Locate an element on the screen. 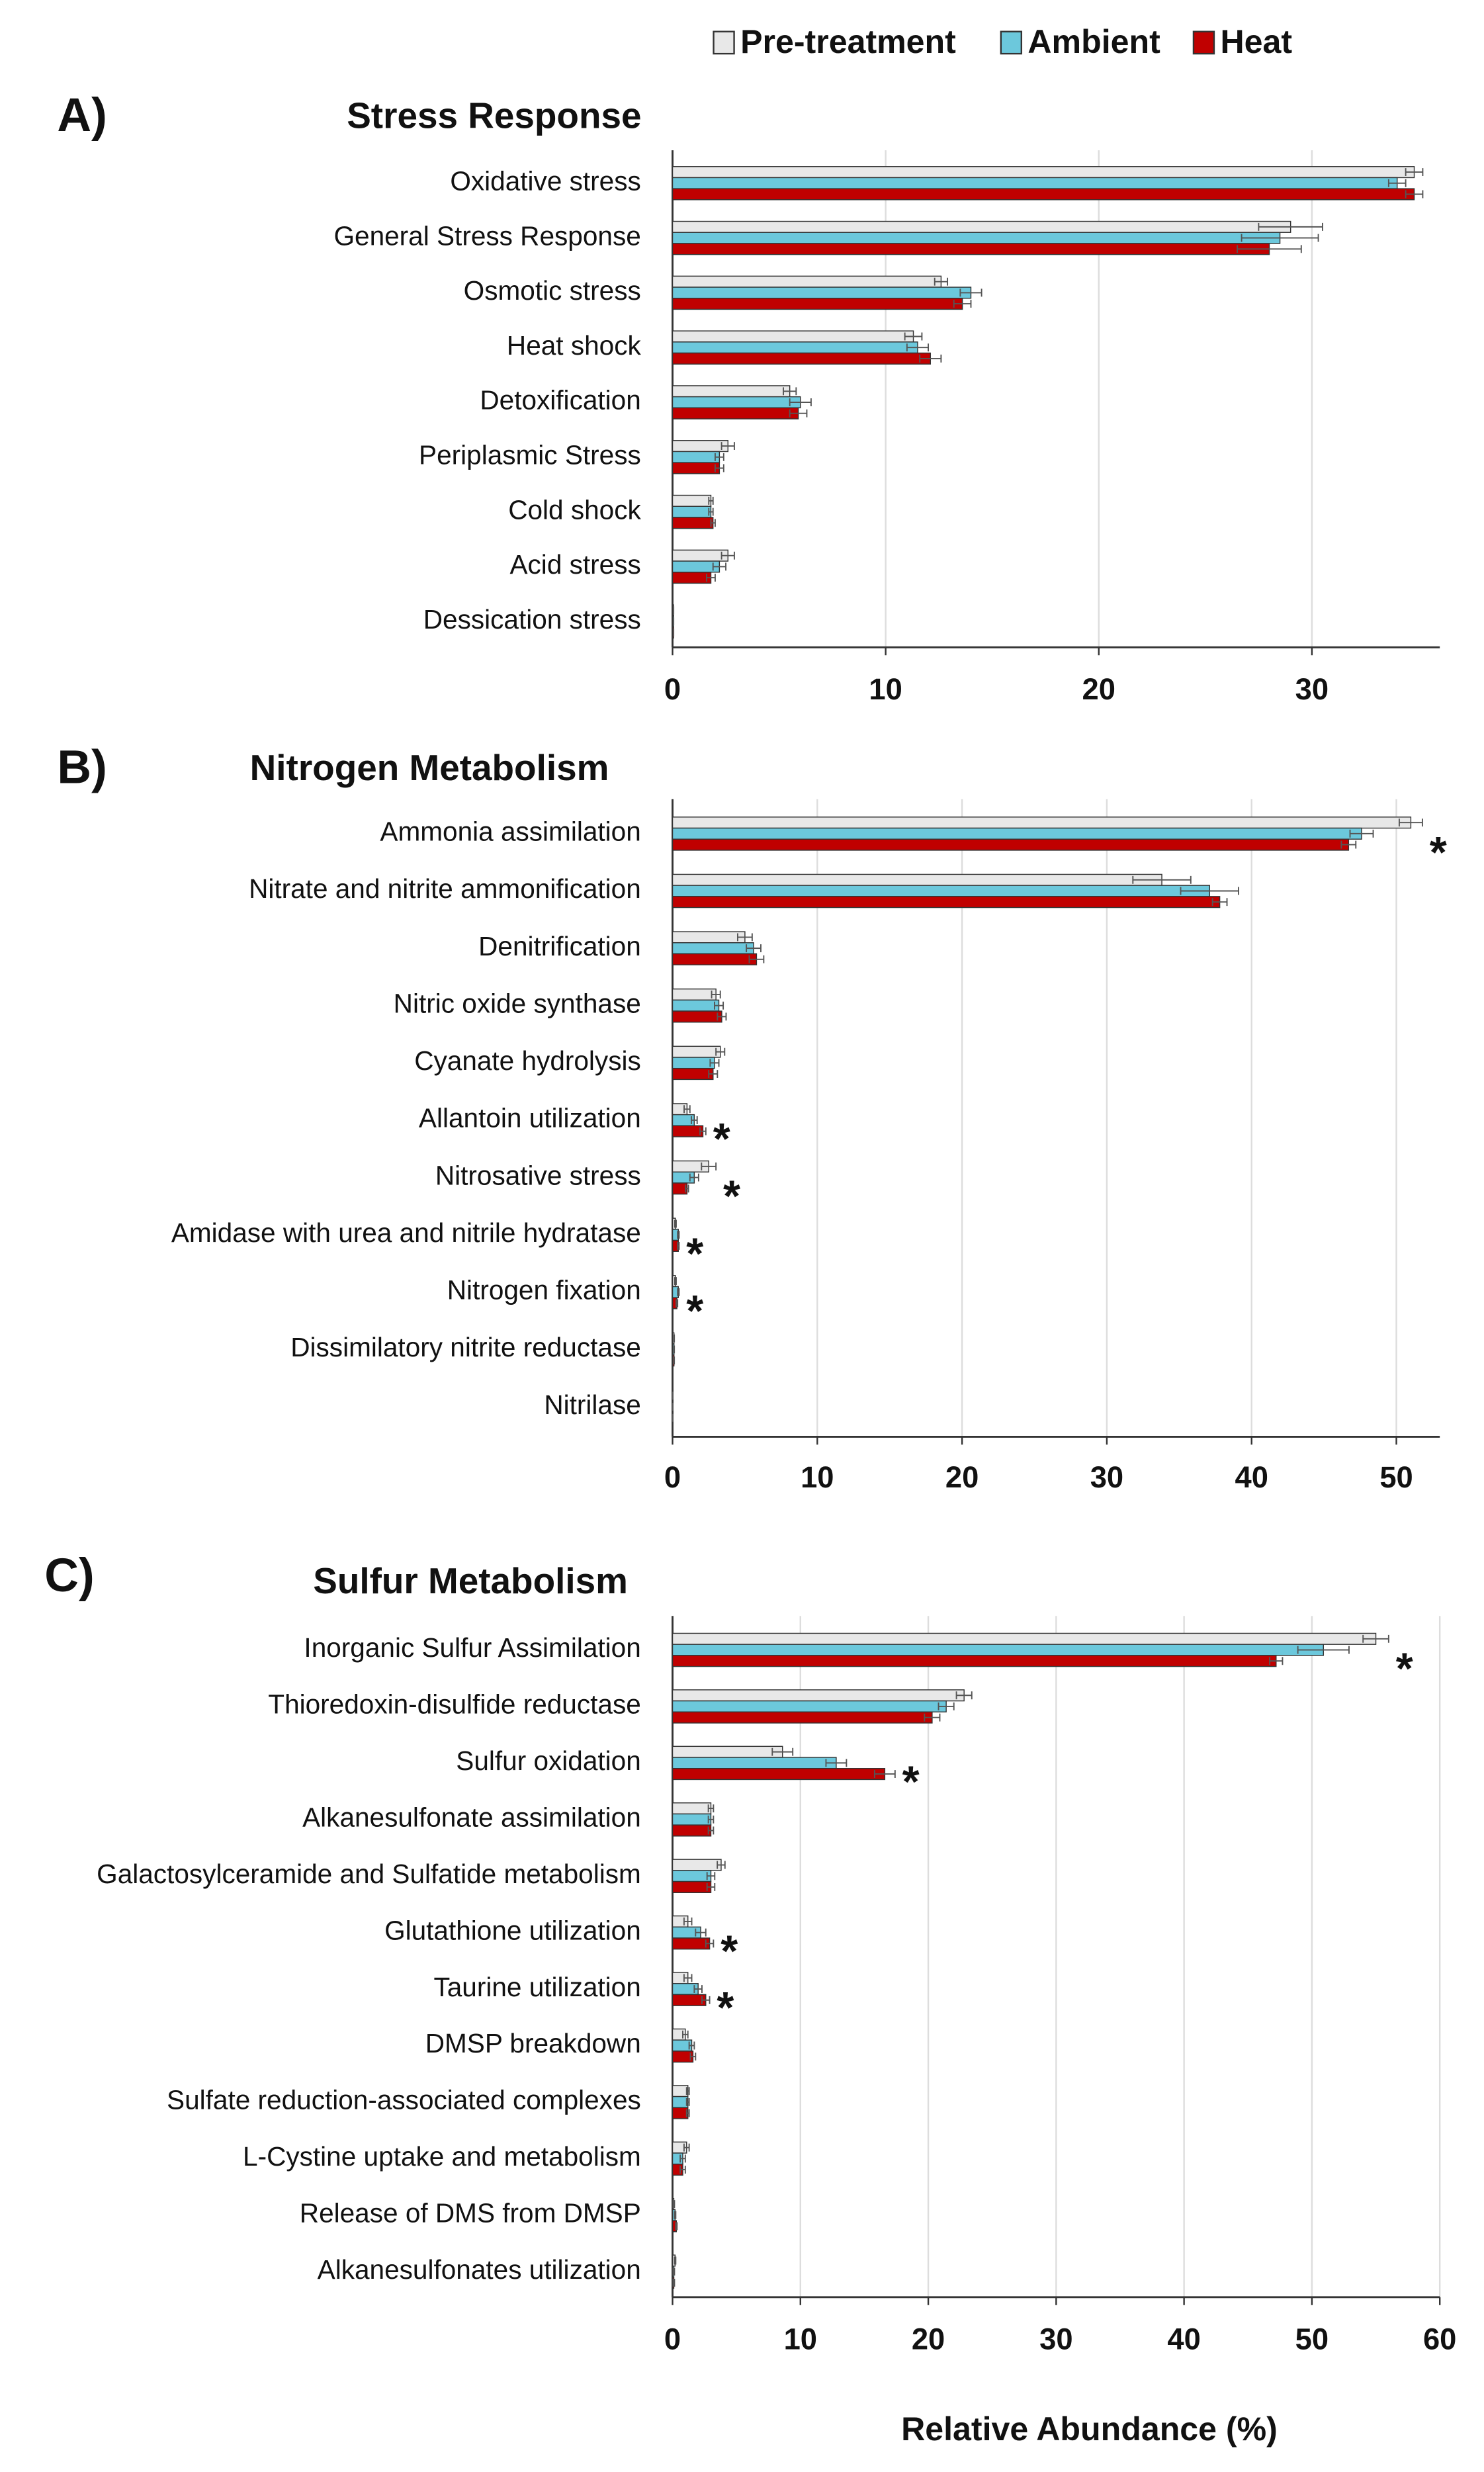 The image size is (1484, 2472). category-label: Glutathione utilization is located at coordinates (512, 1930).